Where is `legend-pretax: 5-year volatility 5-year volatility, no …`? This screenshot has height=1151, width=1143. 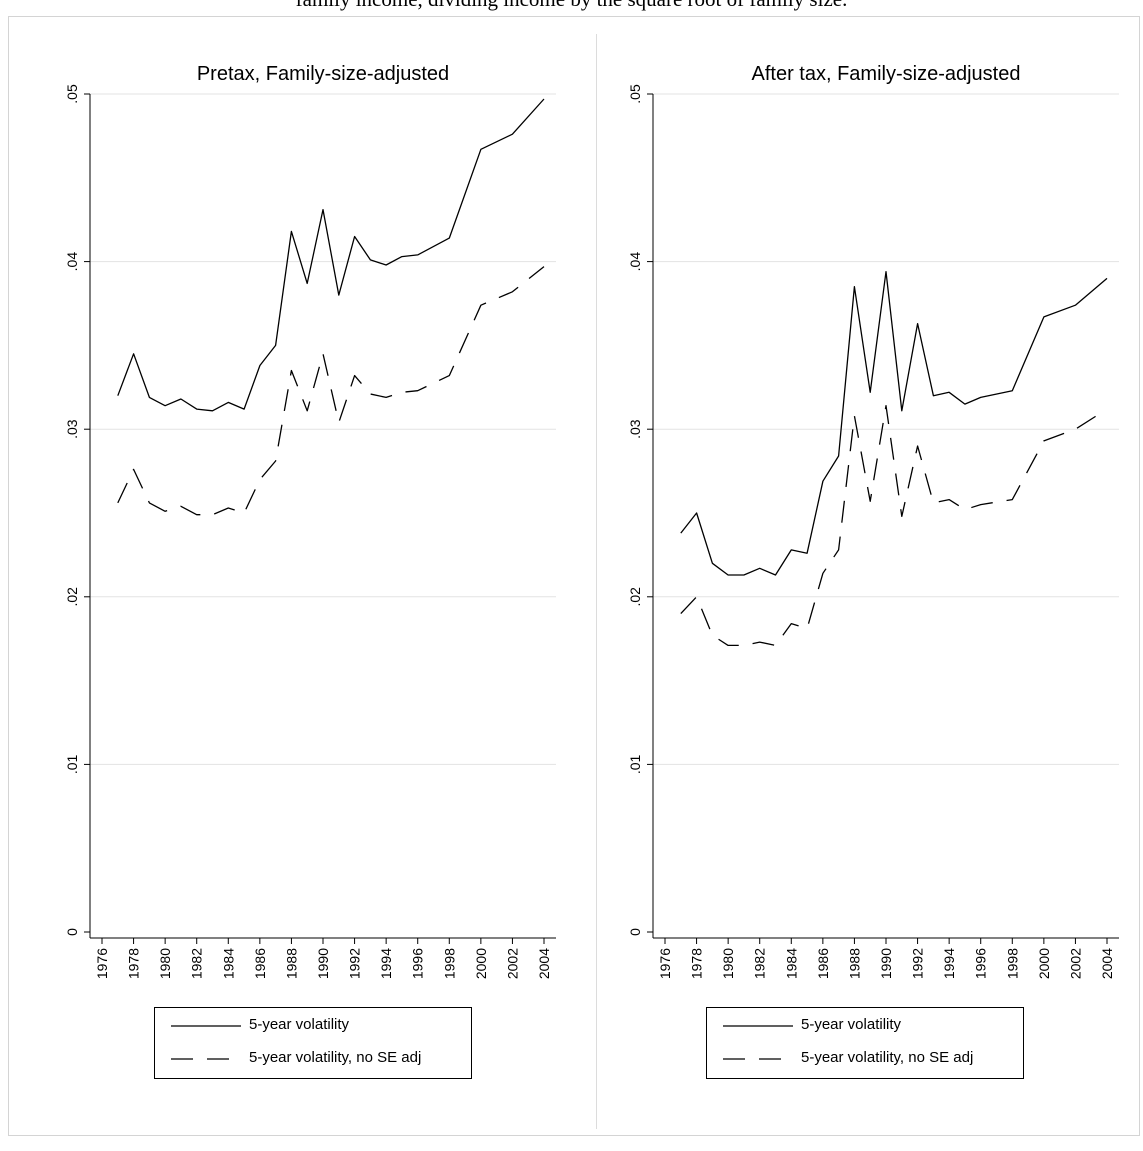
legend-pretax: 5-year volatility 5-year volatility, no … is located at coordinates (313, 1043).